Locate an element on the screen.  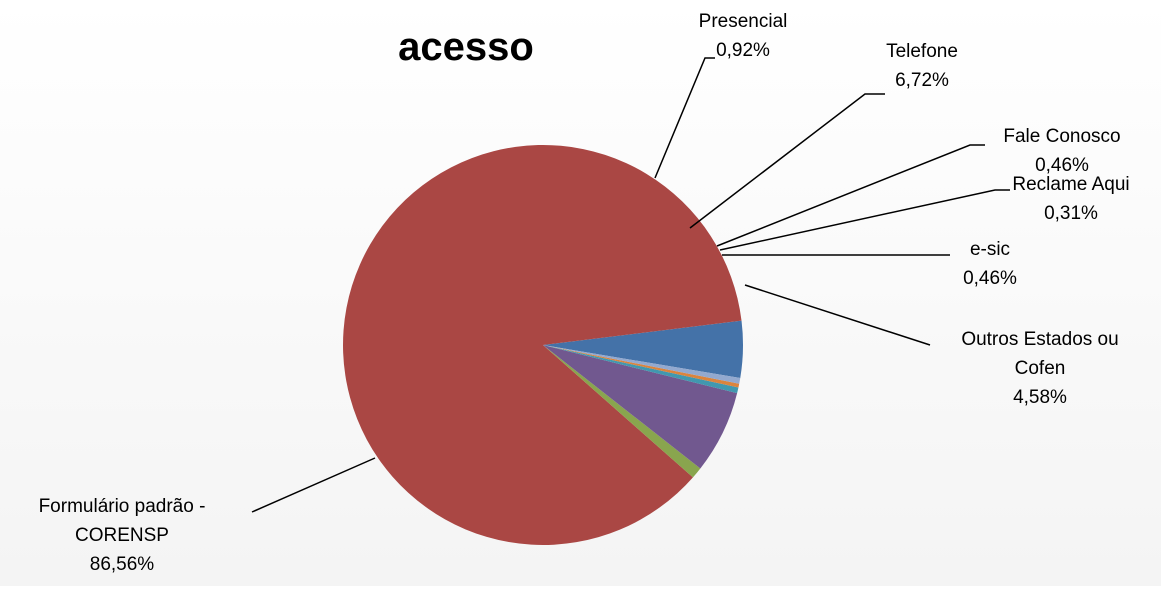
slice-name-label: Outros Estados ou is located at coordinates (1039, 339).